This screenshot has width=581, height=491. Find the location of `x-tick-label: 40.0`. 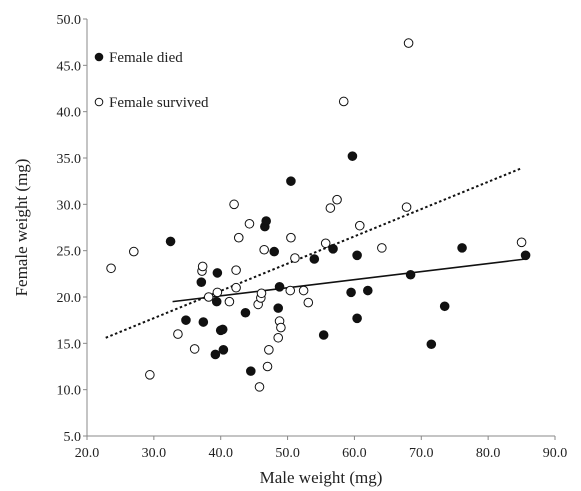

x-tick-label: 40.0 is located at coordinates (220, 453).